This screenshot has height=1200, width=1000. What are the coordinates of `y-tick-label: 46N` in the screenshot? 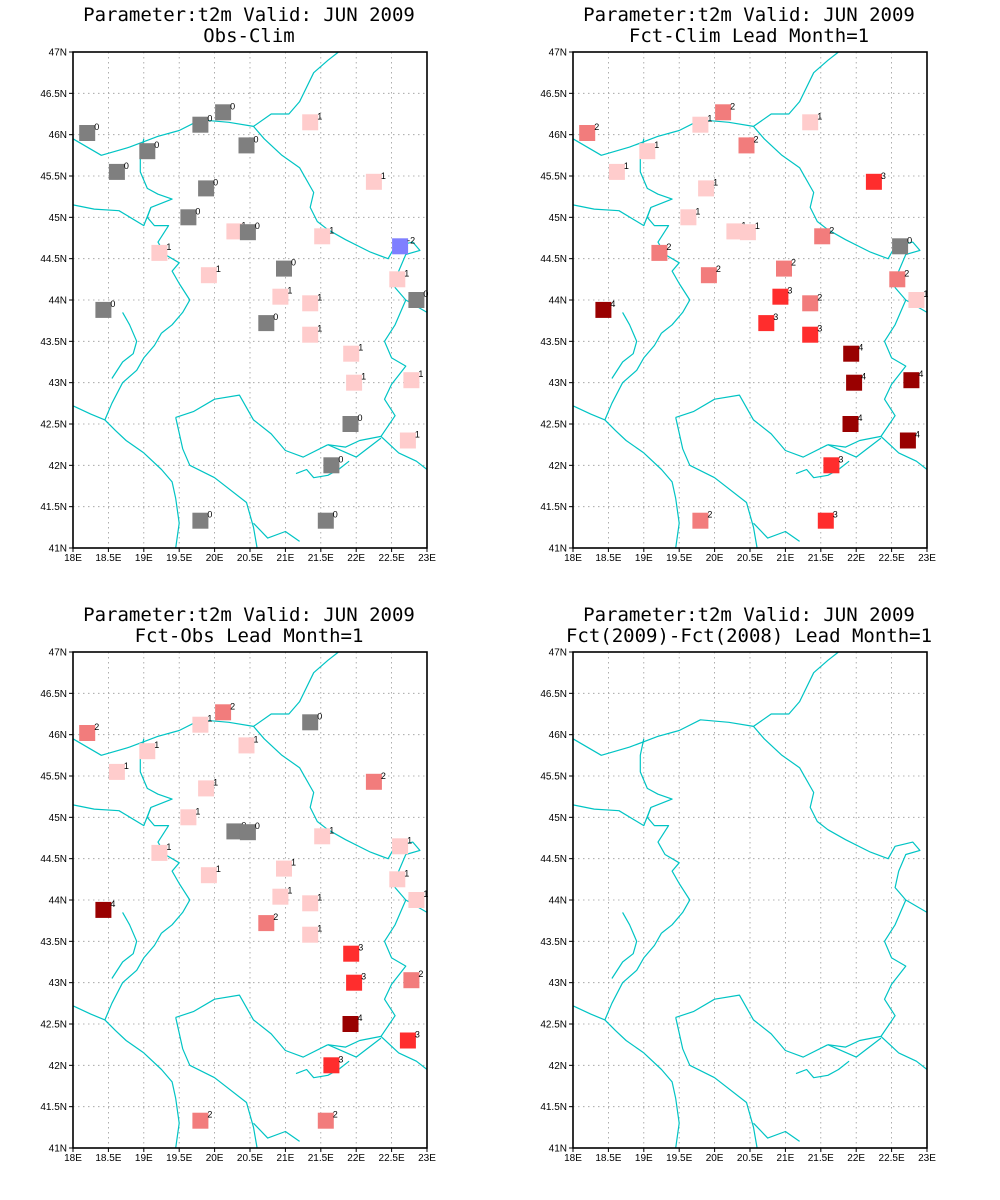 It's located at (58, 135).